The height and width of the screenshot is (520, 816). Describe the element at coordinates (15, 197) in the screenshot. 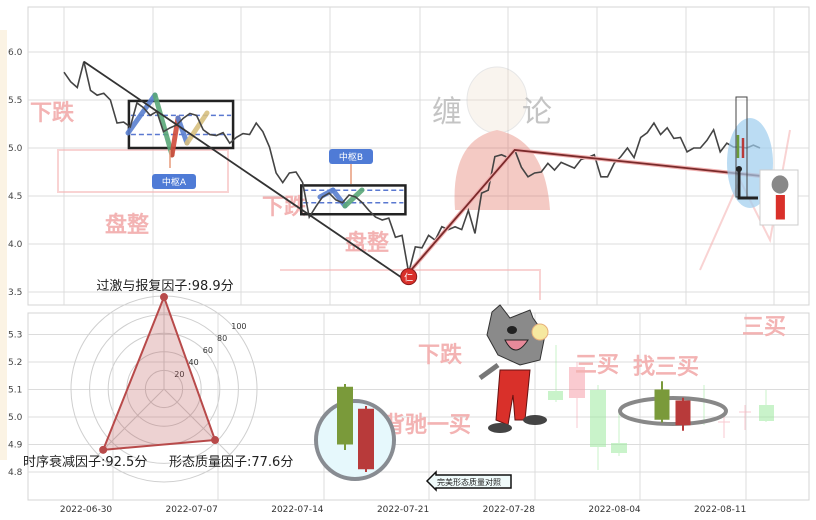

I see `y-tick-label: 4.5` at that location.